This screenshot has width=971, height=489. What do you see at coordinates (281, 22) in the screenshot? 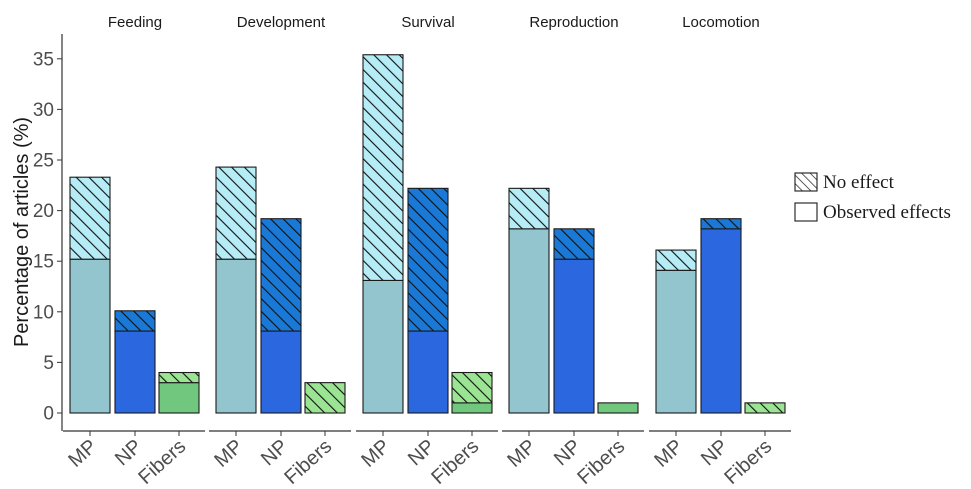
I see `facet-title: Development` at bounding box center [281, 22].